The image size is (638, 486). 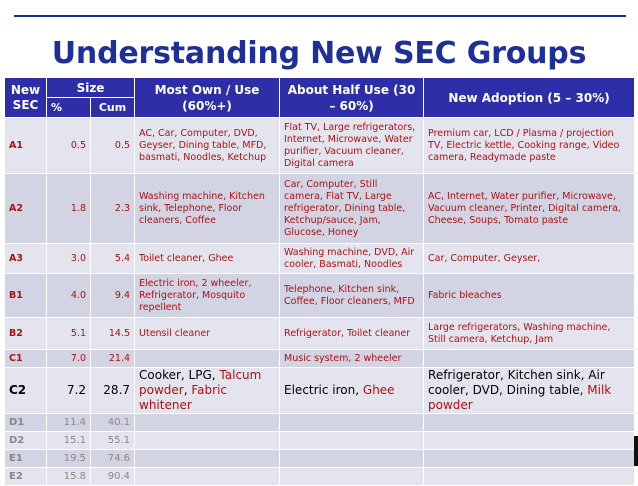 What do you see at coordinates (25, 458) in the screenshot?
I see `sec-label: E1` at bounding box center [25, 458].